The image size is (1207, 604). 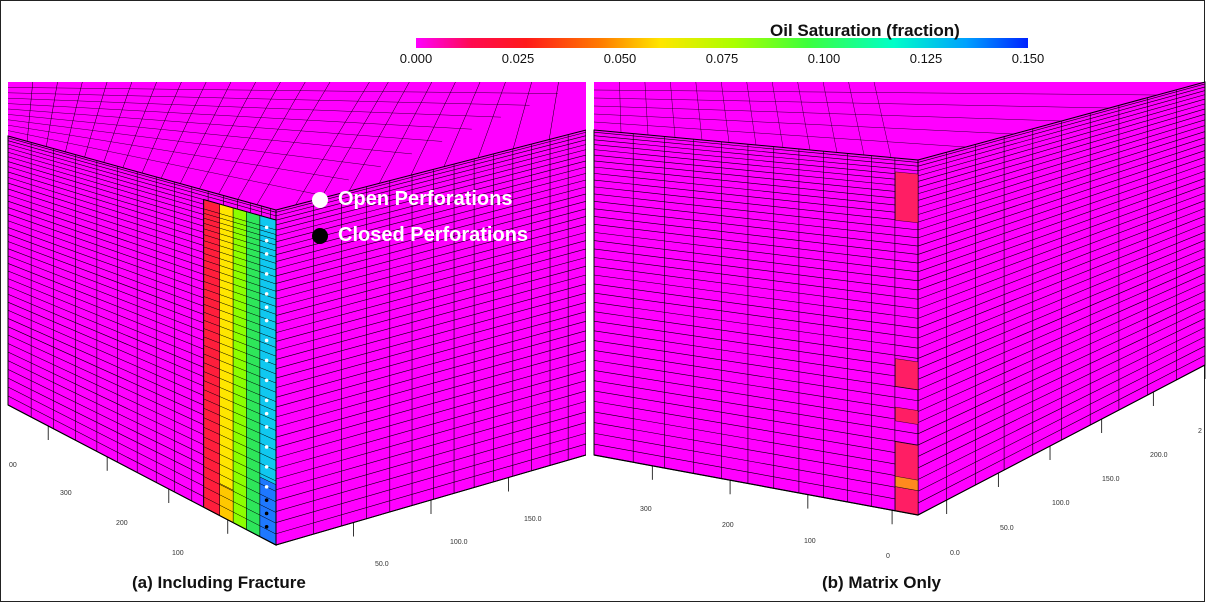 I want to click on colorbar-tick: 0.050, so click(x=620, y=58).